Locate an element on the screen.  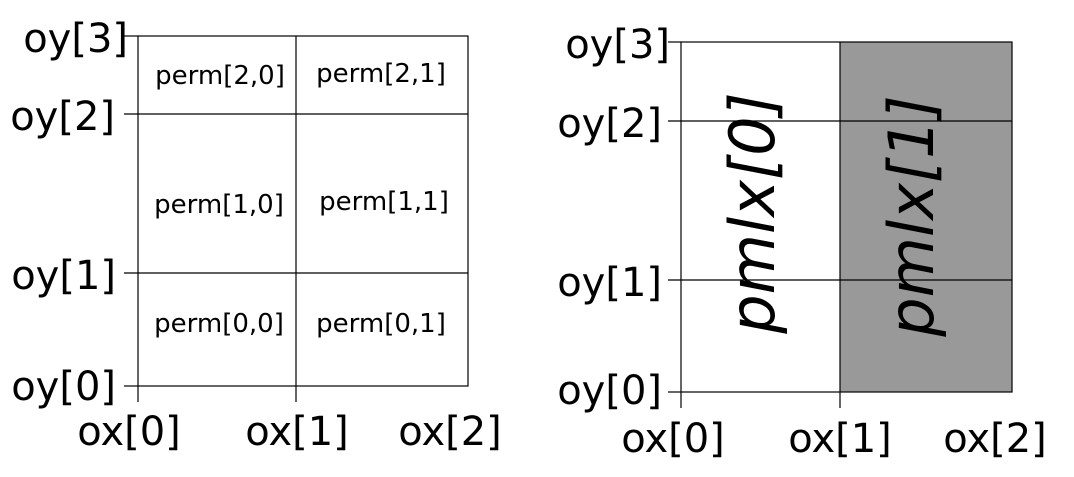
right-y-label-0: oy[0] is located at coordinates (609, 391).